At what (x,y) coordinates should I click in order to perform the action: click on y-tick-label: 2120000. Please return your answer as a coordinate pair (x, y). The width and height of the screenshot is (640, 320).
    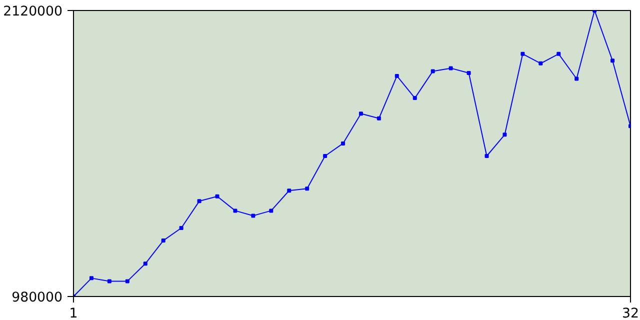
    Looking at the image, I should click on (32, 12).